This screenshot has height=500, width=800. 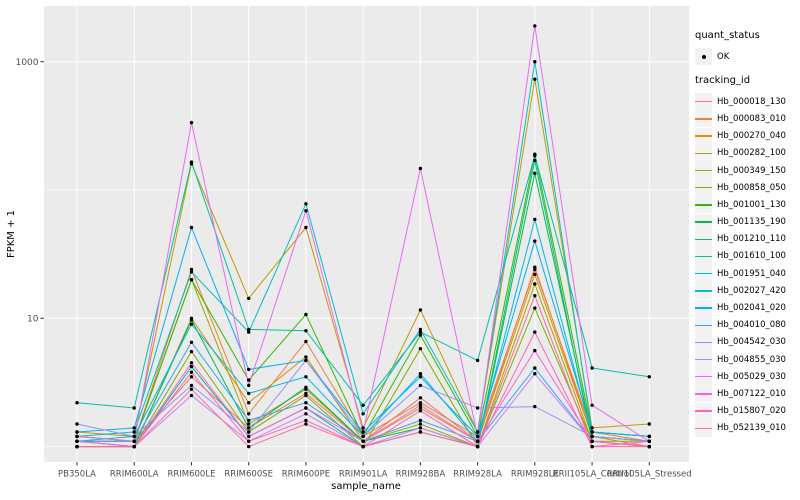 I want to click on legend-item-label: Hb_001610_100, so click(x=751, y=256).